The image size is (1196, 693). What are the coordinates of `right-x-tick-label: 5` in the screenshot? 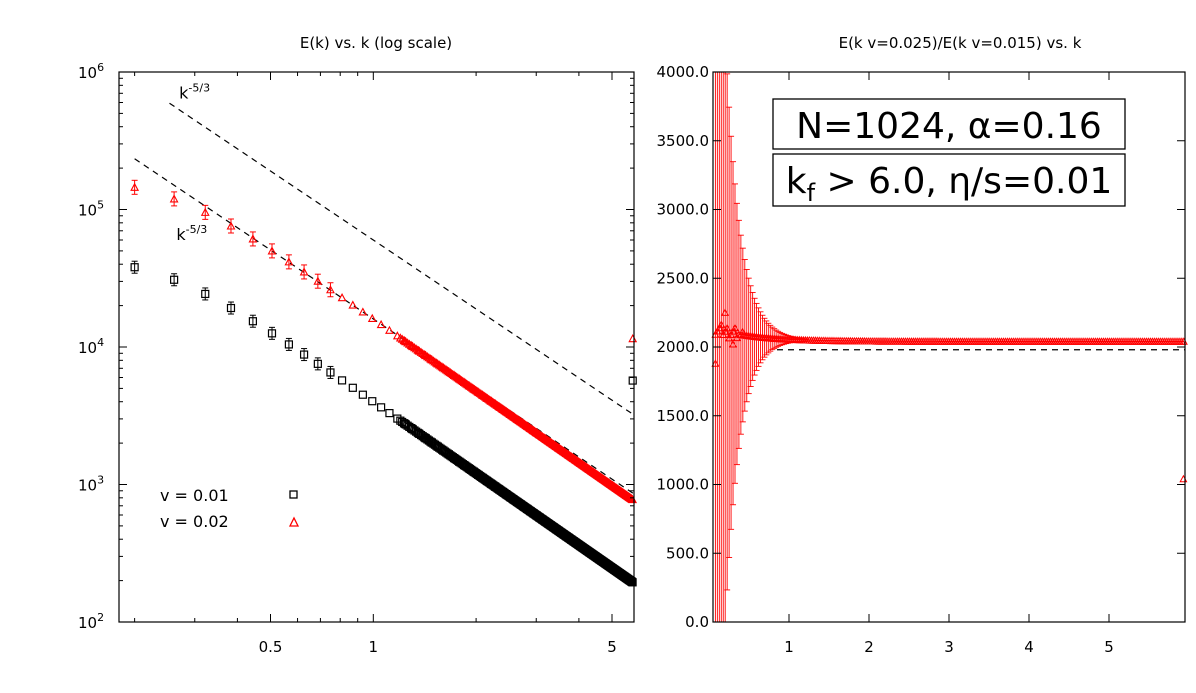 It's located at (1109, 647).